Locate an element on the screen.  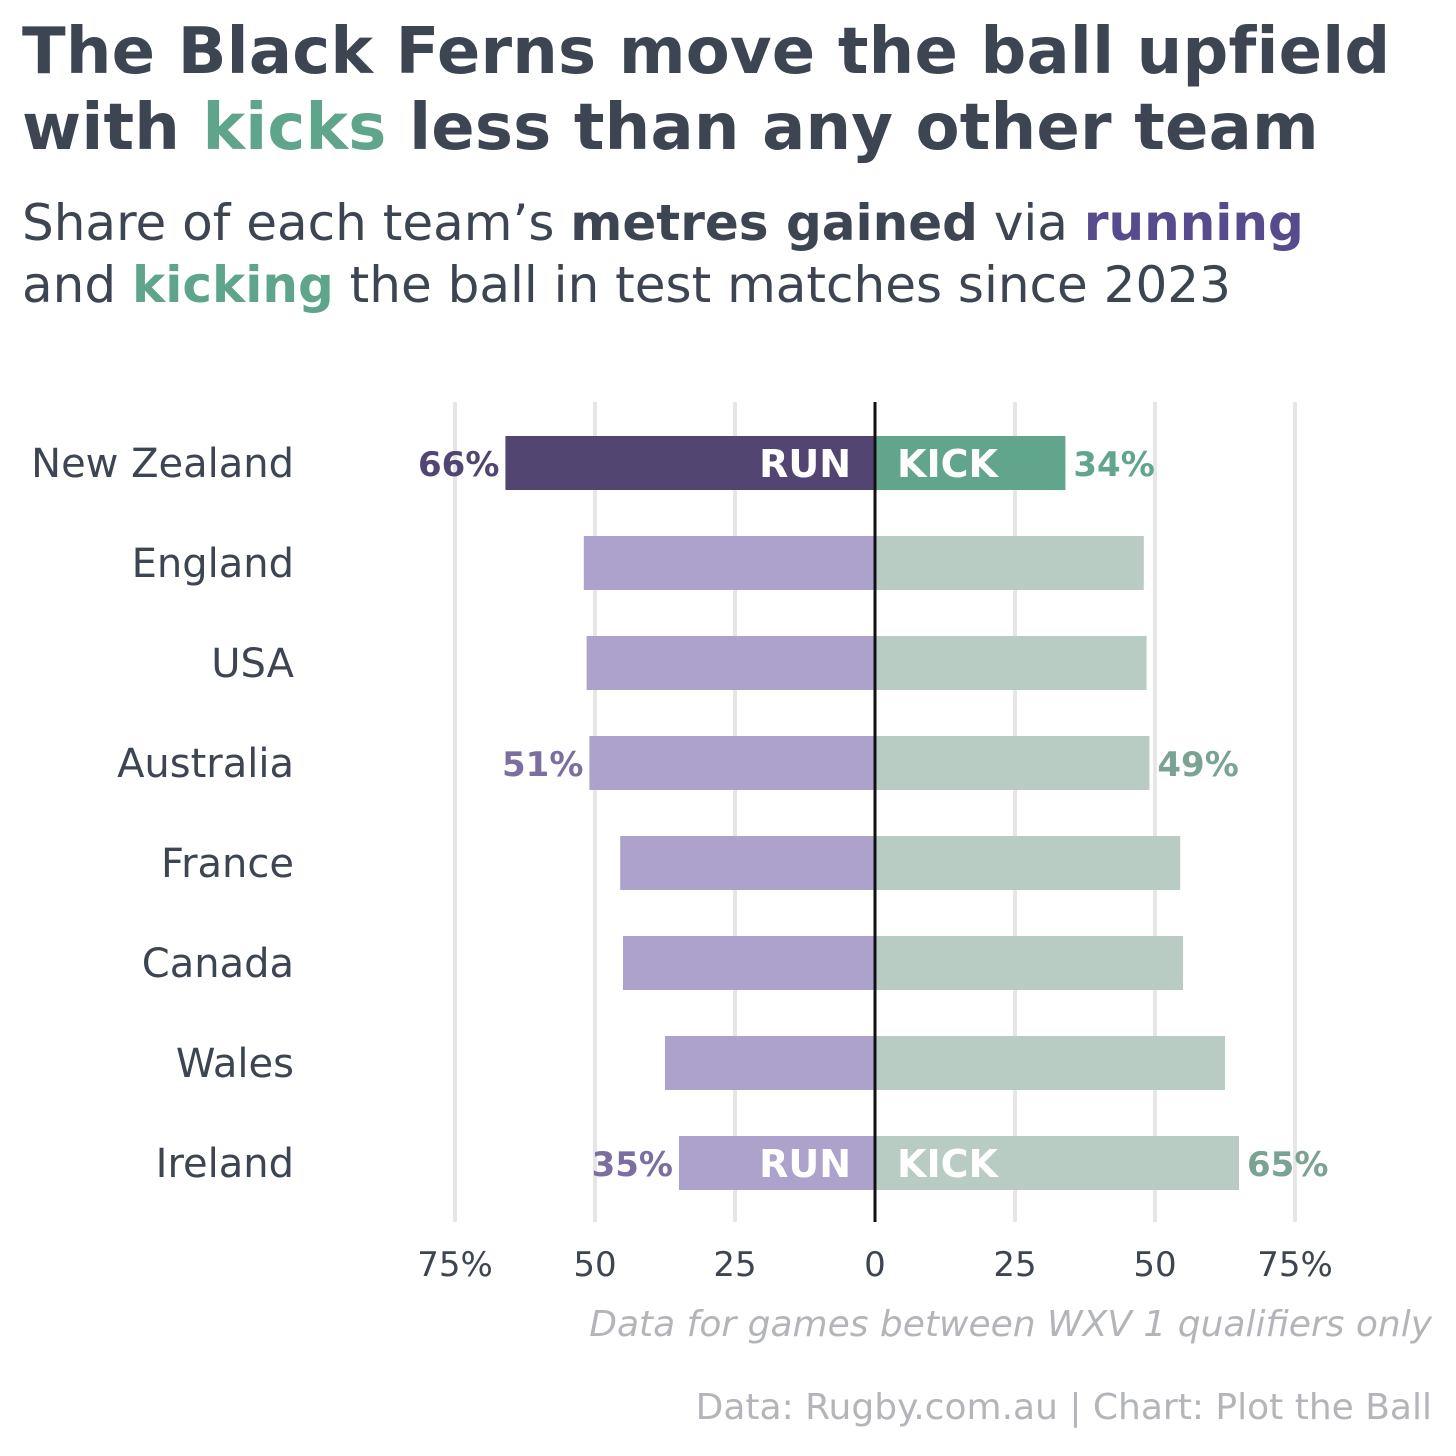
category-label: New Zealand is located at coordinates (162, 464).